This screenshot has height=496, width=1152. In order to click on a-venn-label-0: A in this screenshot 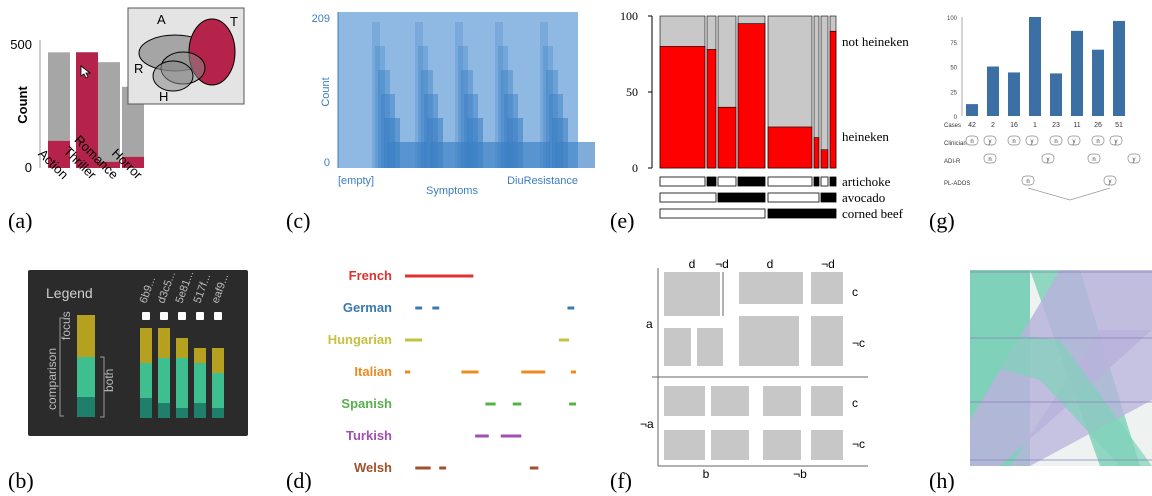, I will do `click(161, 19)`.